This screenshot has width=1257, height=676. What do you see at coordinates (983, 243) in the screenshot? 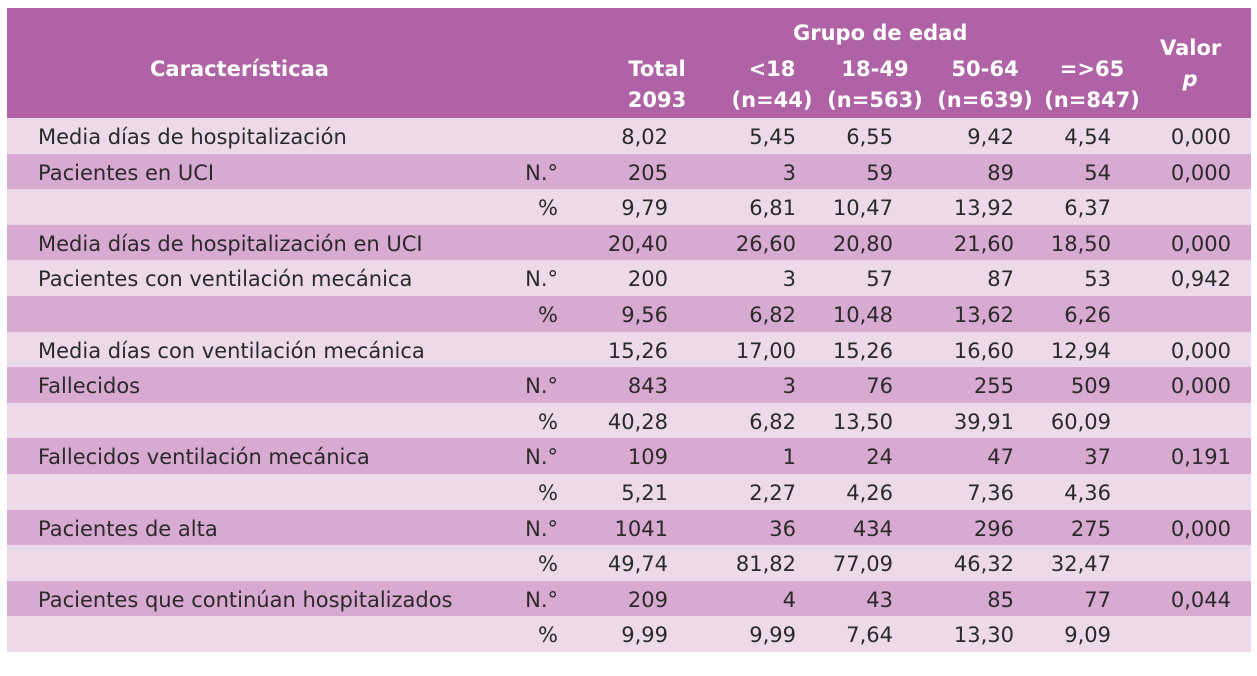
I see `cell-50-64: 21,60` at bounding box center [983, 243].